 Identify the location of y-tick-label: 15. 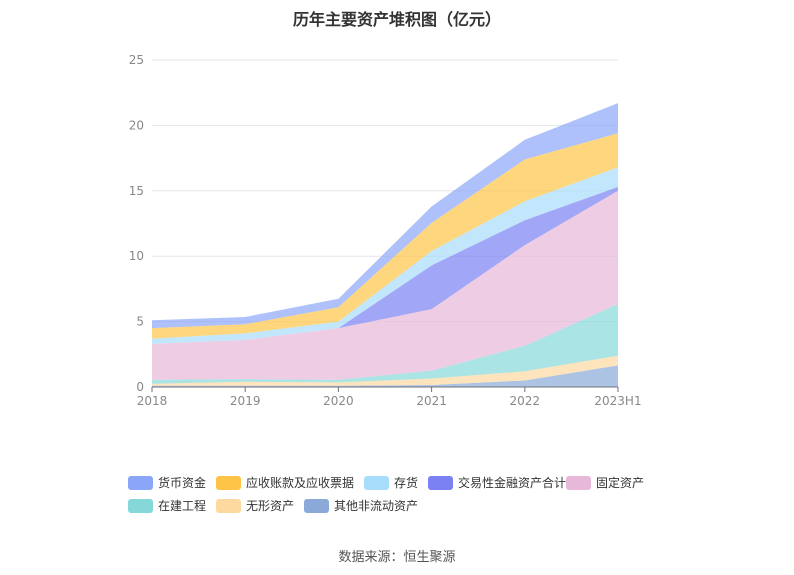
(136, 191).